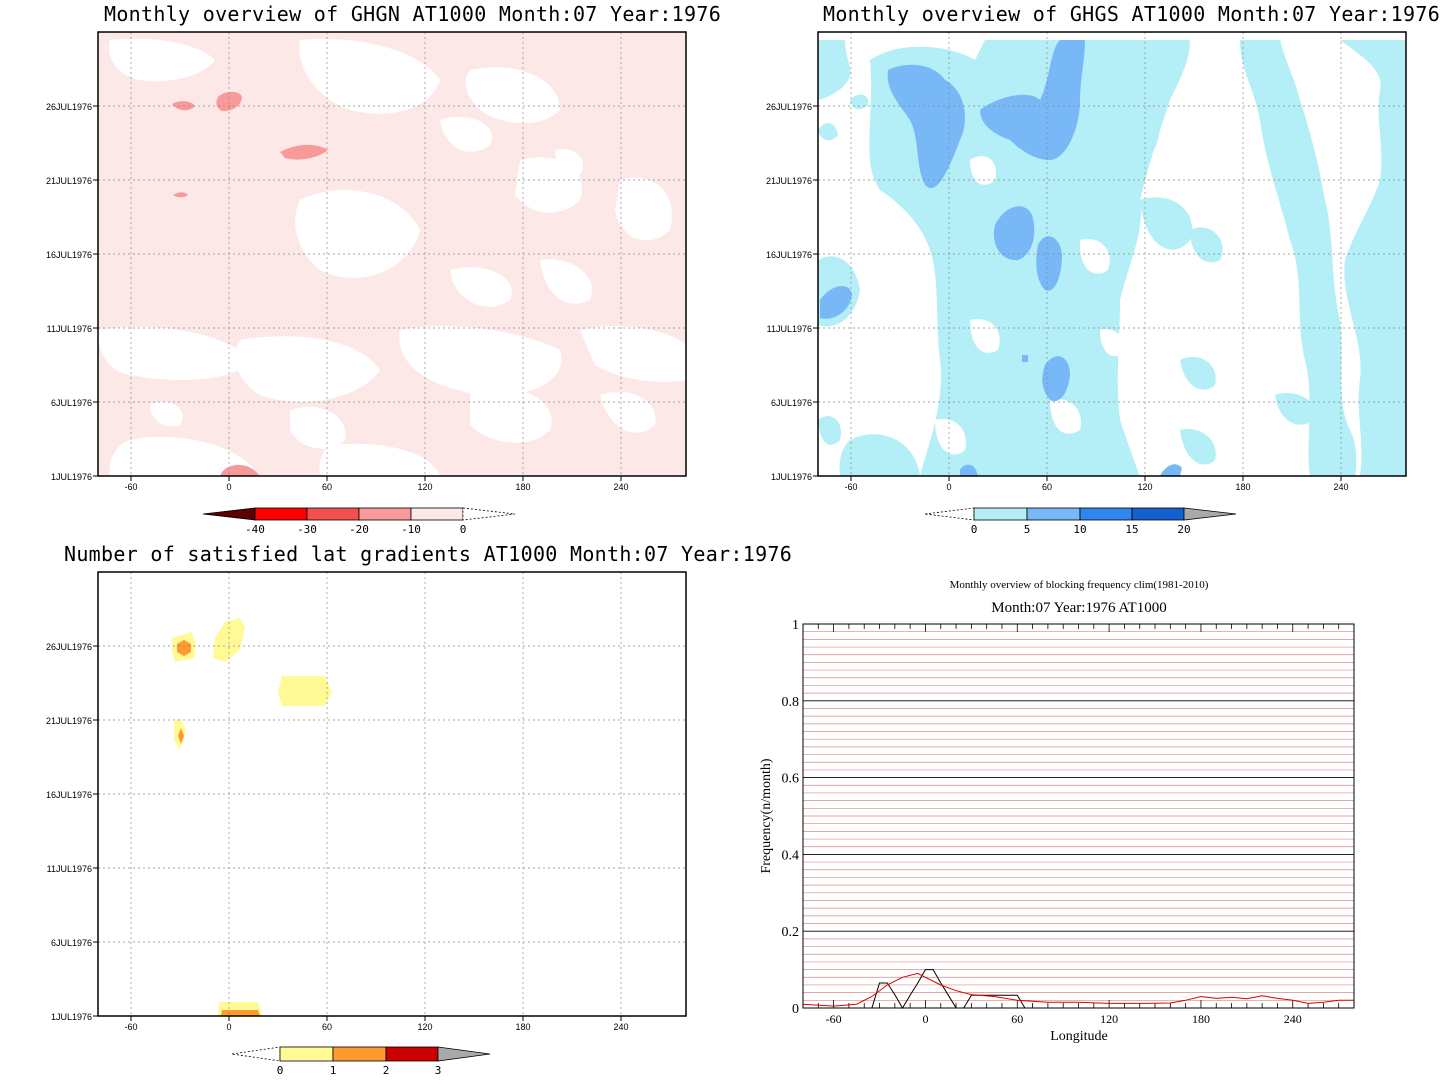  Describe the element at coordinates (424, 1027) in the screenshot. I see `lat-xtick-label: 120` at that location.